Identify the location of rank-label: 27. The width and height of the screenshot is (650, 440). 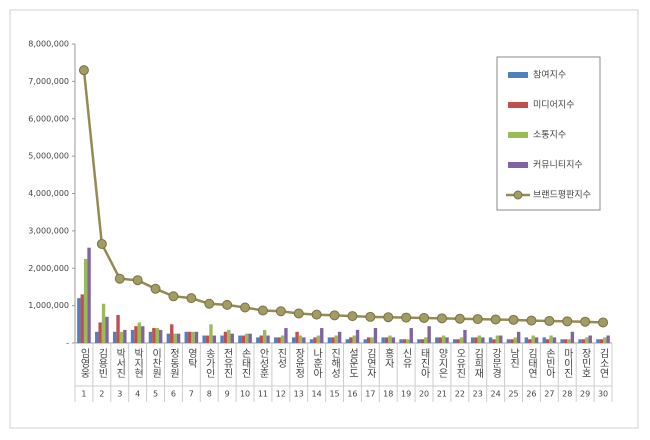
(549, 394).